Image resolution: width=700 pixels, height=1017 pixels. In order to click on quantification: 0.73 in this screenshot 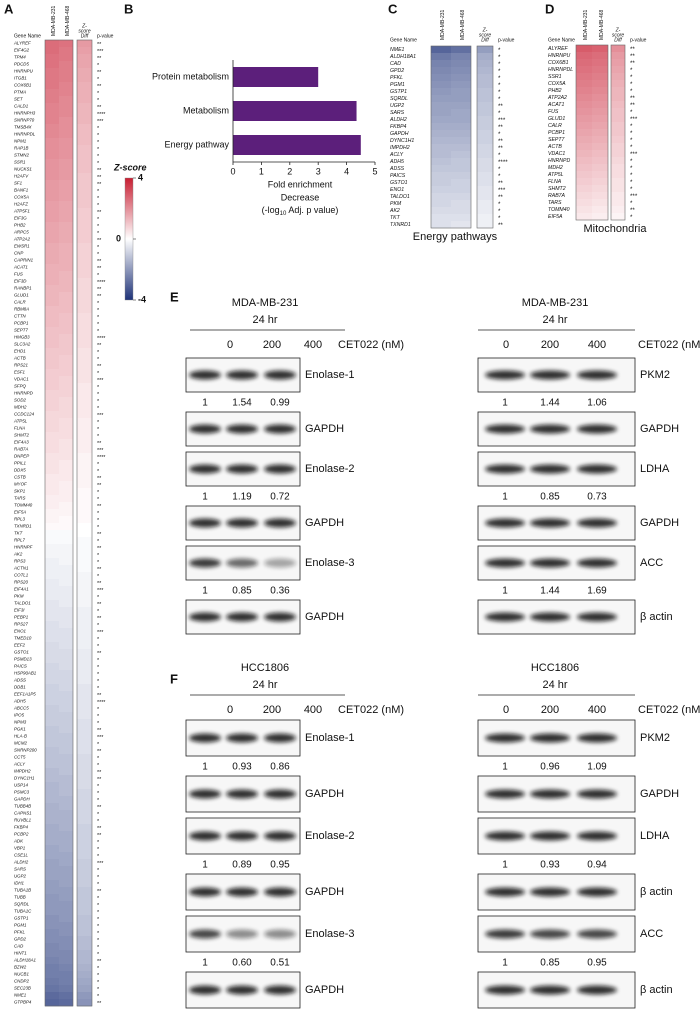, I will do `click(597, 497)`.